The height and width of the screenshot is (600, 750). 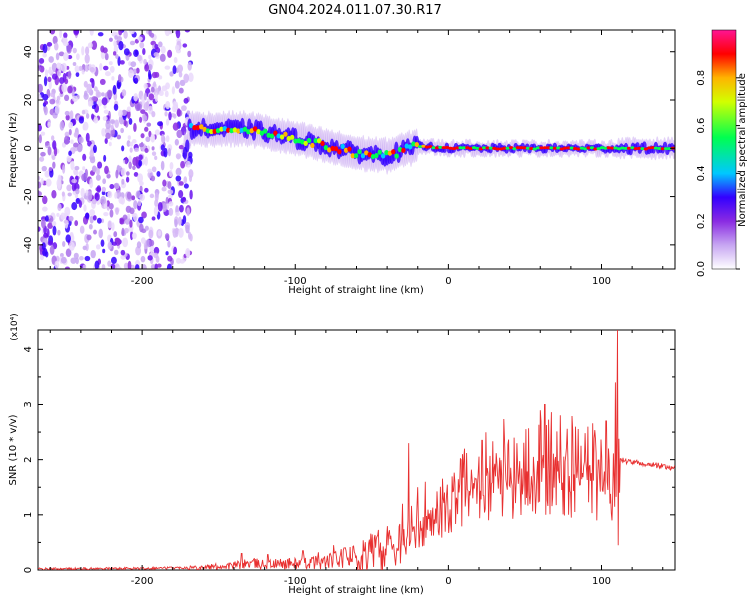 I want to click on snr-x-label: Height of straight line (km), so click(x=356, y=590).